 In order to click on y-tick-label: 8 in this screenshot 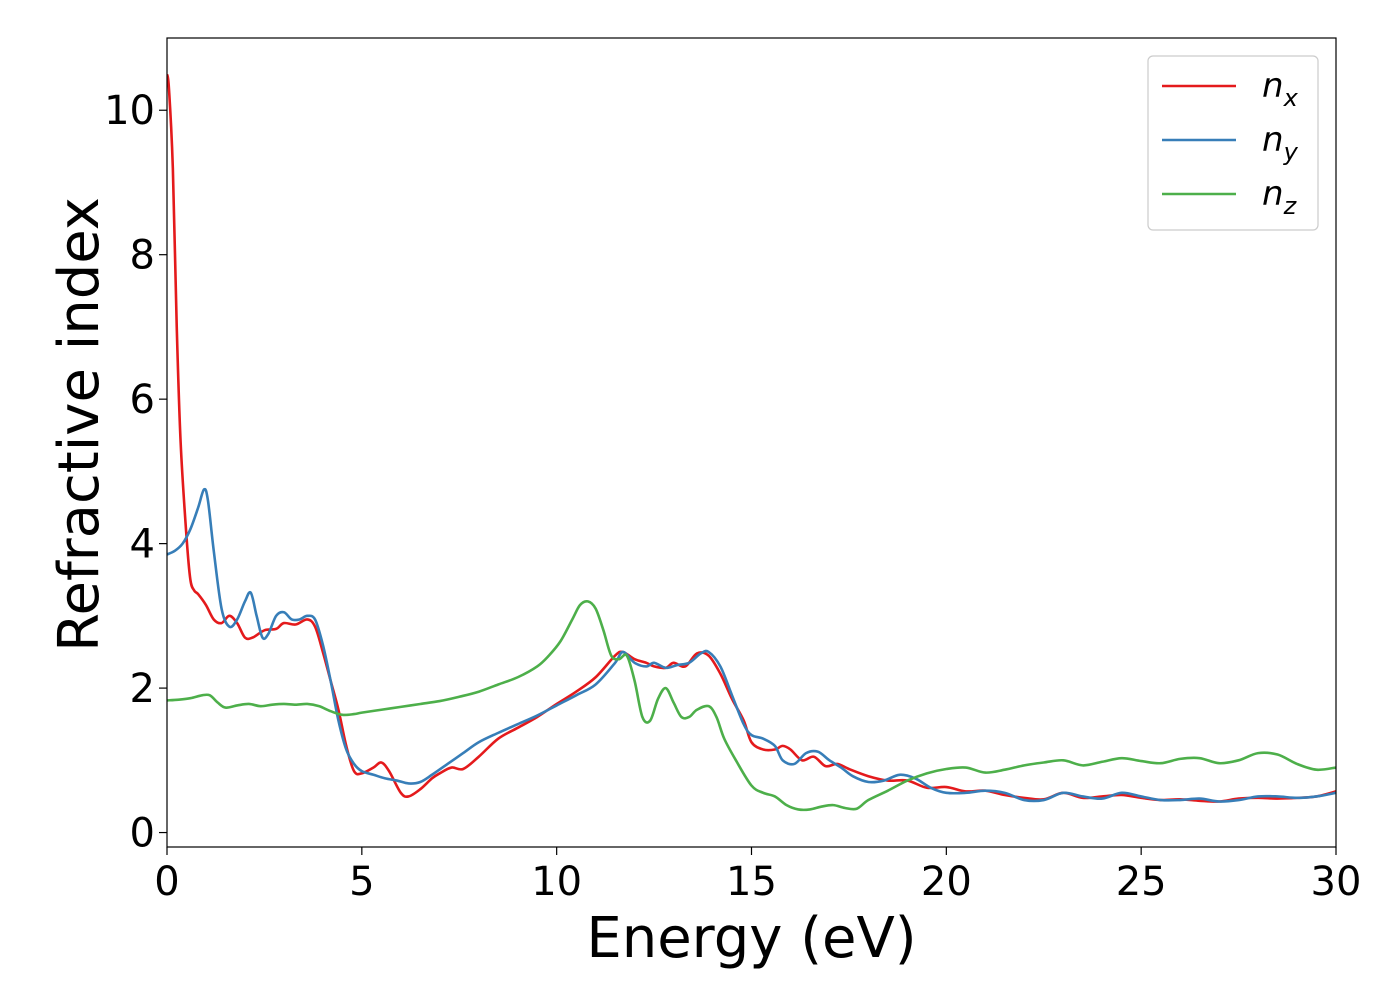, I will do `click(142, 256)`.